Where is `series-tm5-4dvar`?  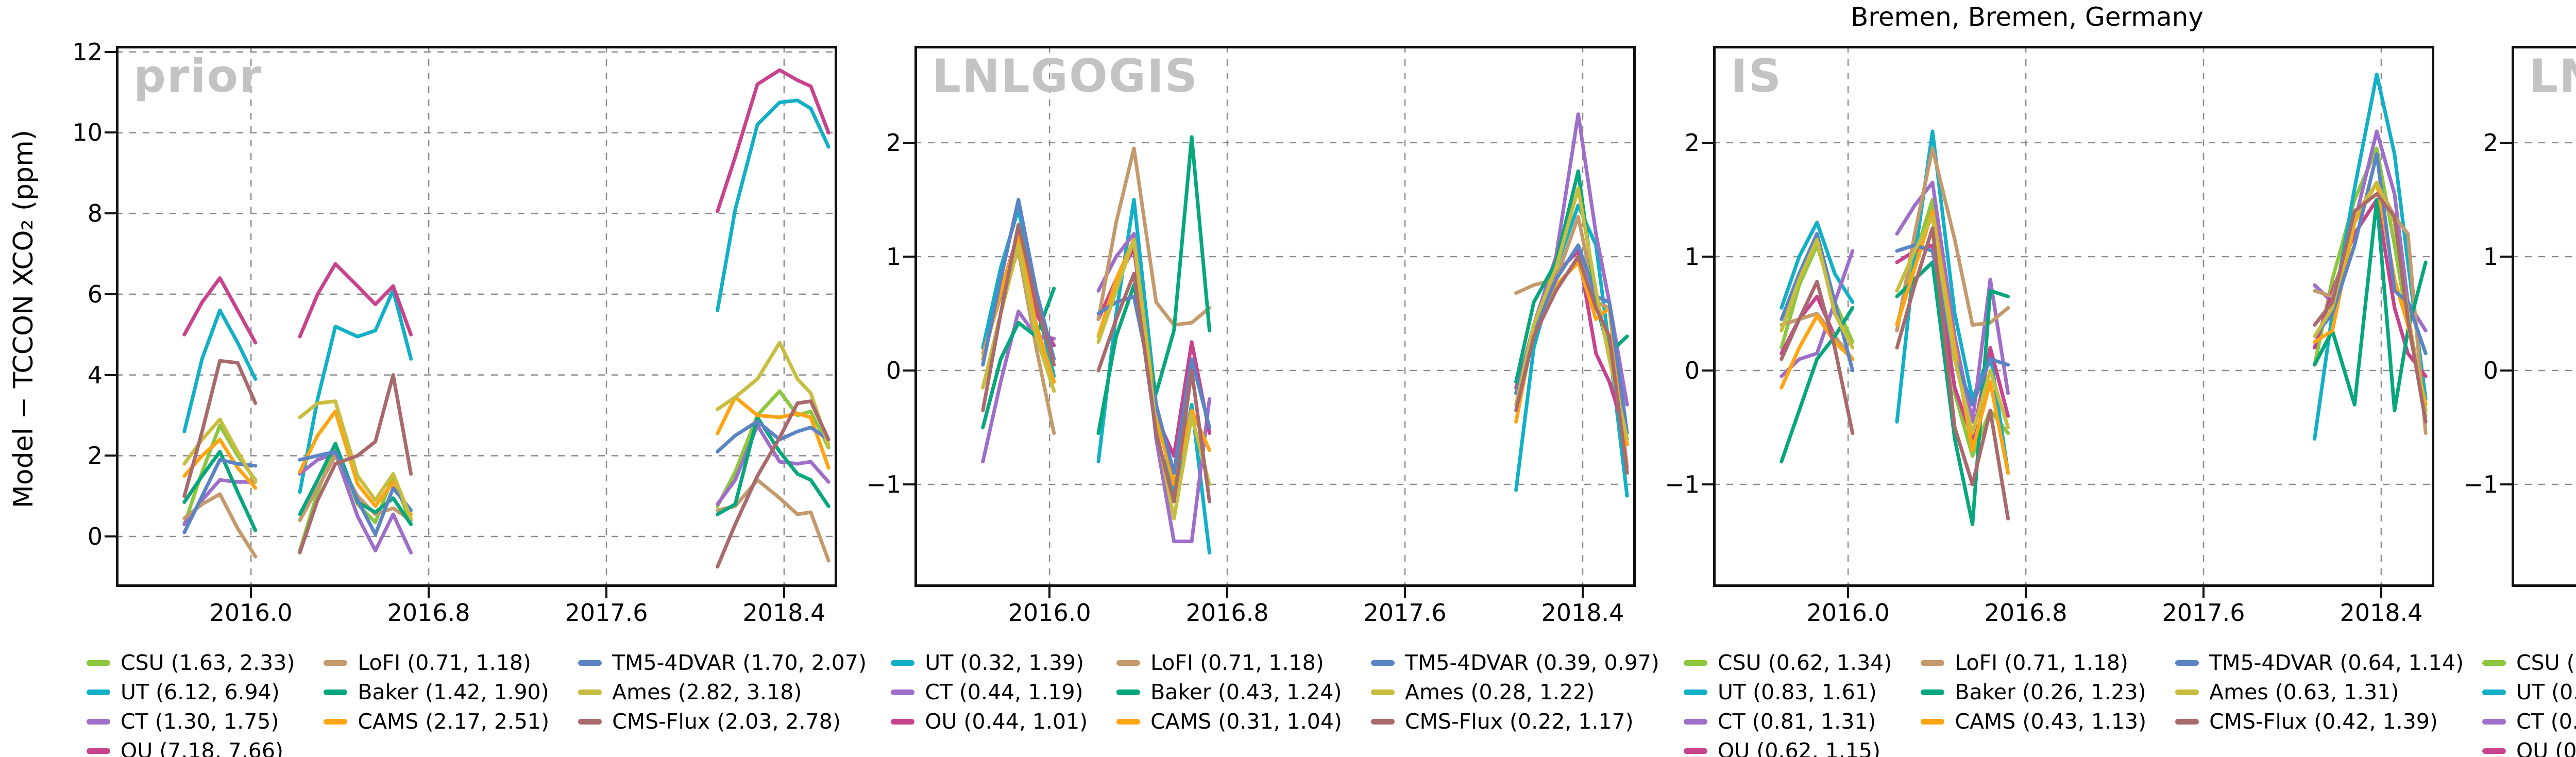 series-tm5-4dvar is located at coordinates (355, 493).